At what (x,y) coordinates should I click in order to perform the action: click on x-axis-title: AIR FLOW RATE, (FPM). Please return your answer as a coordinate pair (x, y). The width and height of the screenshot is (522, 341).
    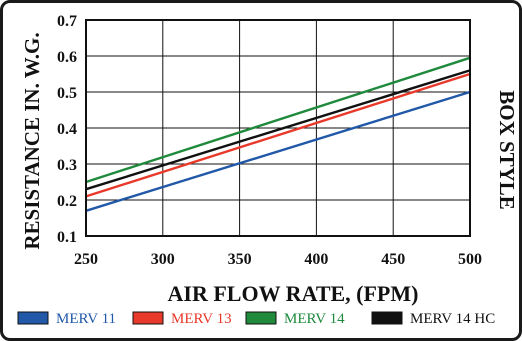
    Looking at the image, I should click on (293, 293).